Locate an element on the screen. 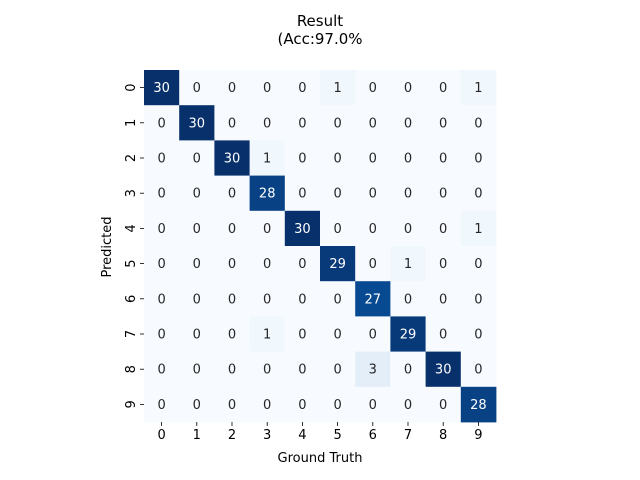 This screenshot has width=640, height=480. x-tick-label: 3 is located at coordinates (267, 435).